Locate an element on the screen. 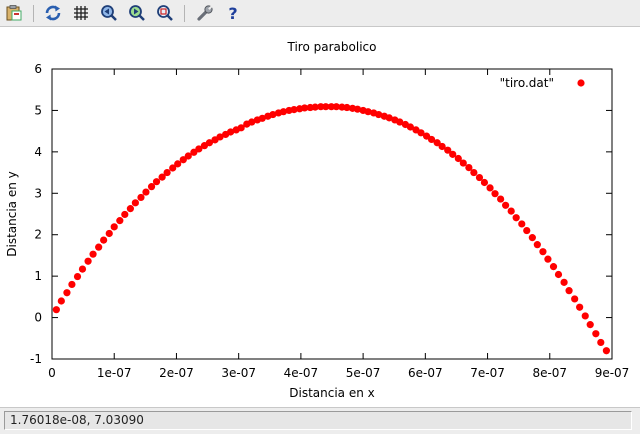 The image size is (640, 434). status-bar: 1.76018e-08, 7.03090 is located at coordinates (320, 420).